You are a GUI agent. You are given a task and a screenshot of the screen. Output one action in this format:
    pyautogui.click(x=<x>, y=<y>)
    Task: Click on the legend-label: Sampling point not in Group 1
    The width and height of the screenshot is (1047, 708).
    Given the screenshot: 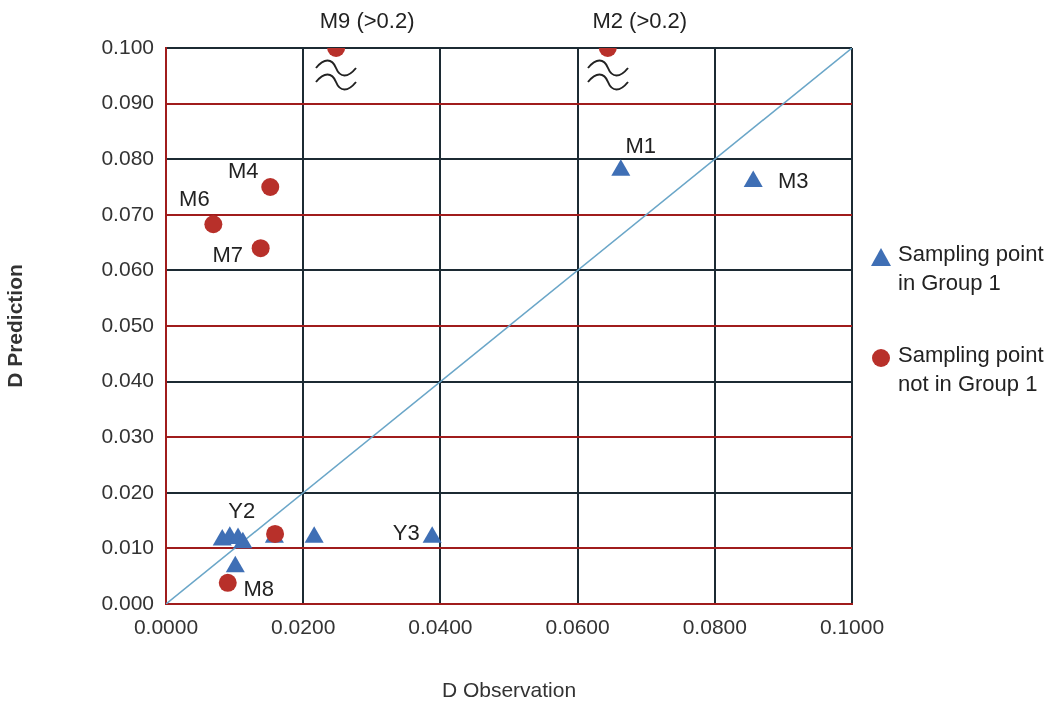 What is the action you would take?
    pyautogui.click(x=971, y=369)
    